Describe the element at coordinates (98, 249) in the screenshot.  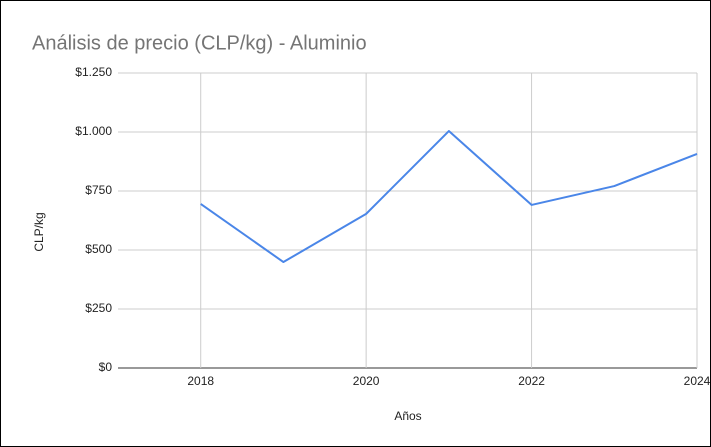
I see `y-tick-label: $500` at that location.